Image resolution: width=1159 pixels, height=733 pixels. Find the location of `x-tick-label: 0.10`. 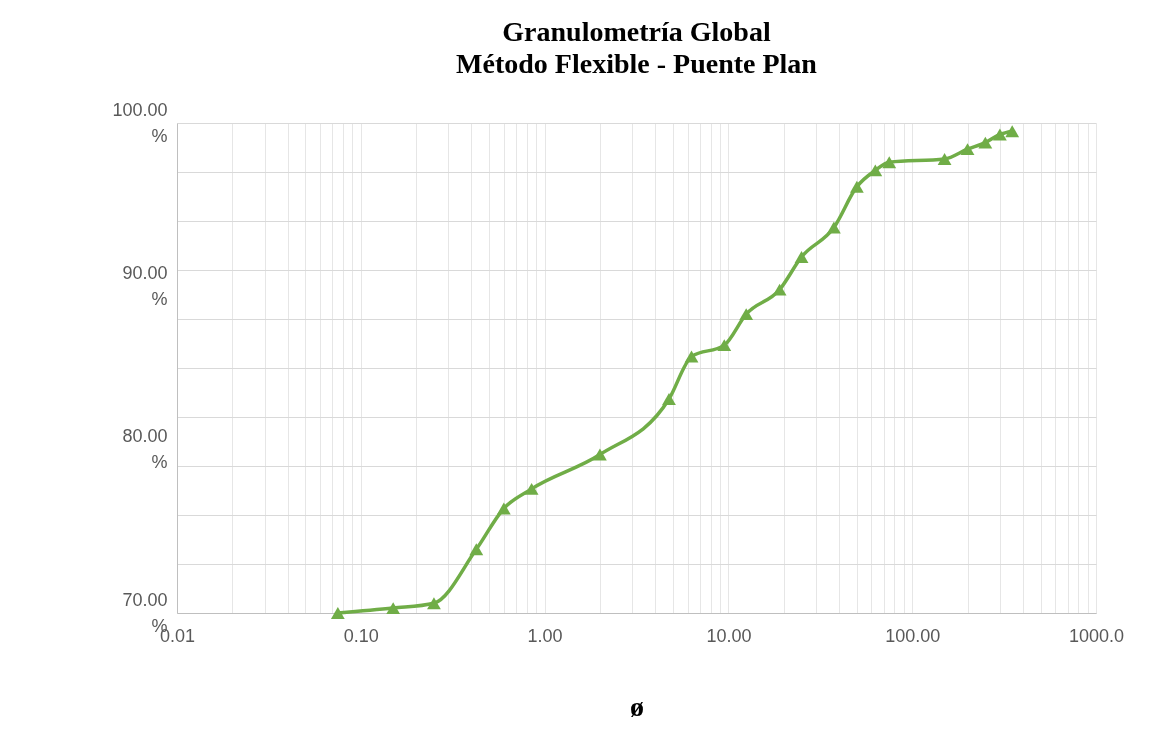

x-tick-label: 0.10 is located at coordinates (361, 635).